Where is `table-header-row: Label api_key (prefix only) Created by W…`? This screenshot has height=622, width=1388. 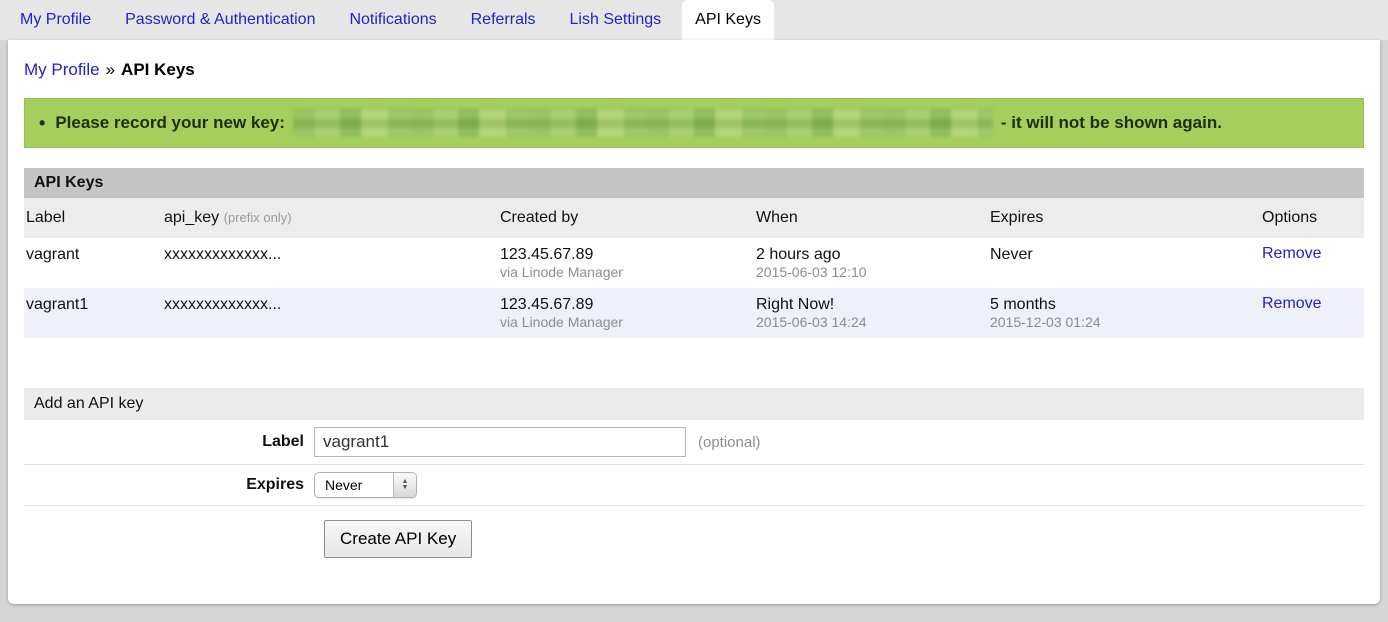 table-header-row: Label api_key (prefix only) Created by W… is located at coordinates (694, 218).